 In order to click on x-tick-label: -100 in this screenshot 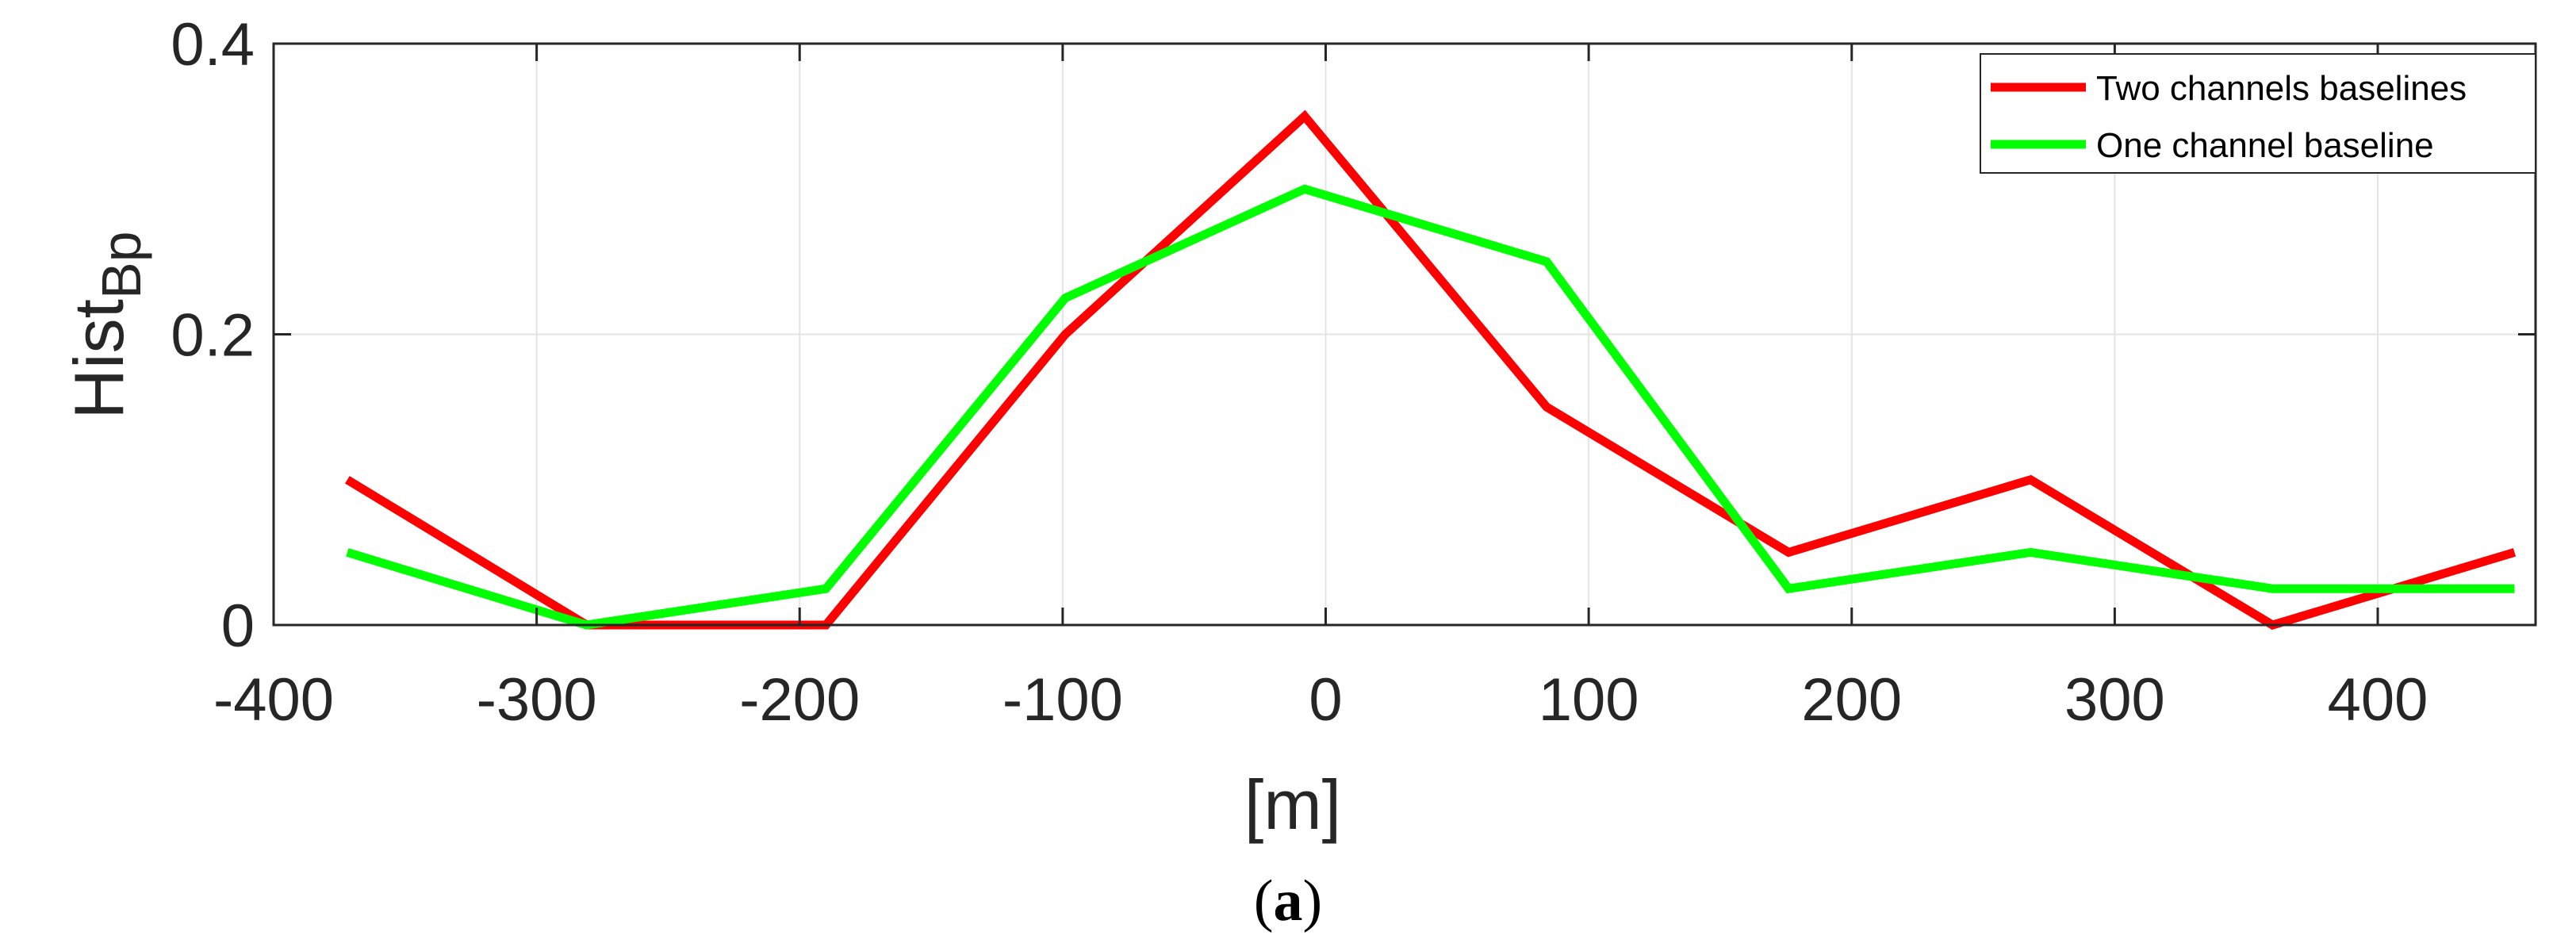, I will do `click(1062, 700)`.